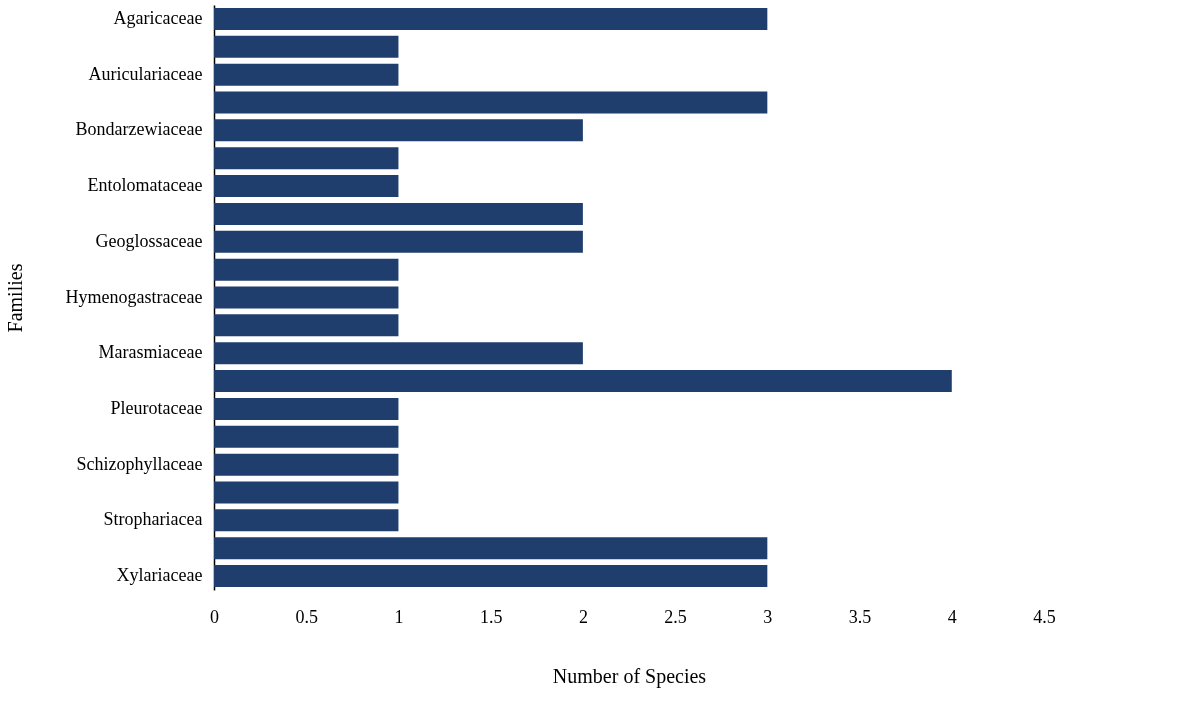  Describe the element at coordinates (860, 616) in the screenshot. I see `x-tick-label: 3.5` at that location.